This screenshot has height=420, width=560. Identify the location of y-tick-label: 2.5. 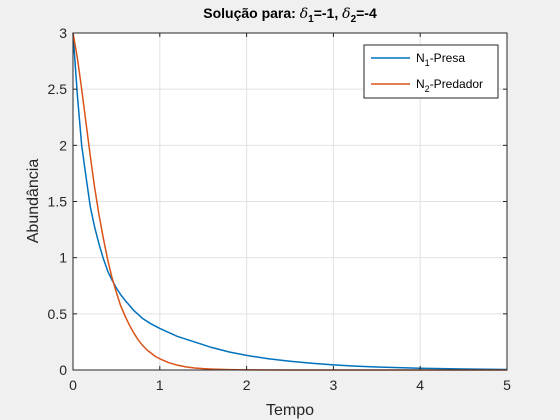
(58, 89).